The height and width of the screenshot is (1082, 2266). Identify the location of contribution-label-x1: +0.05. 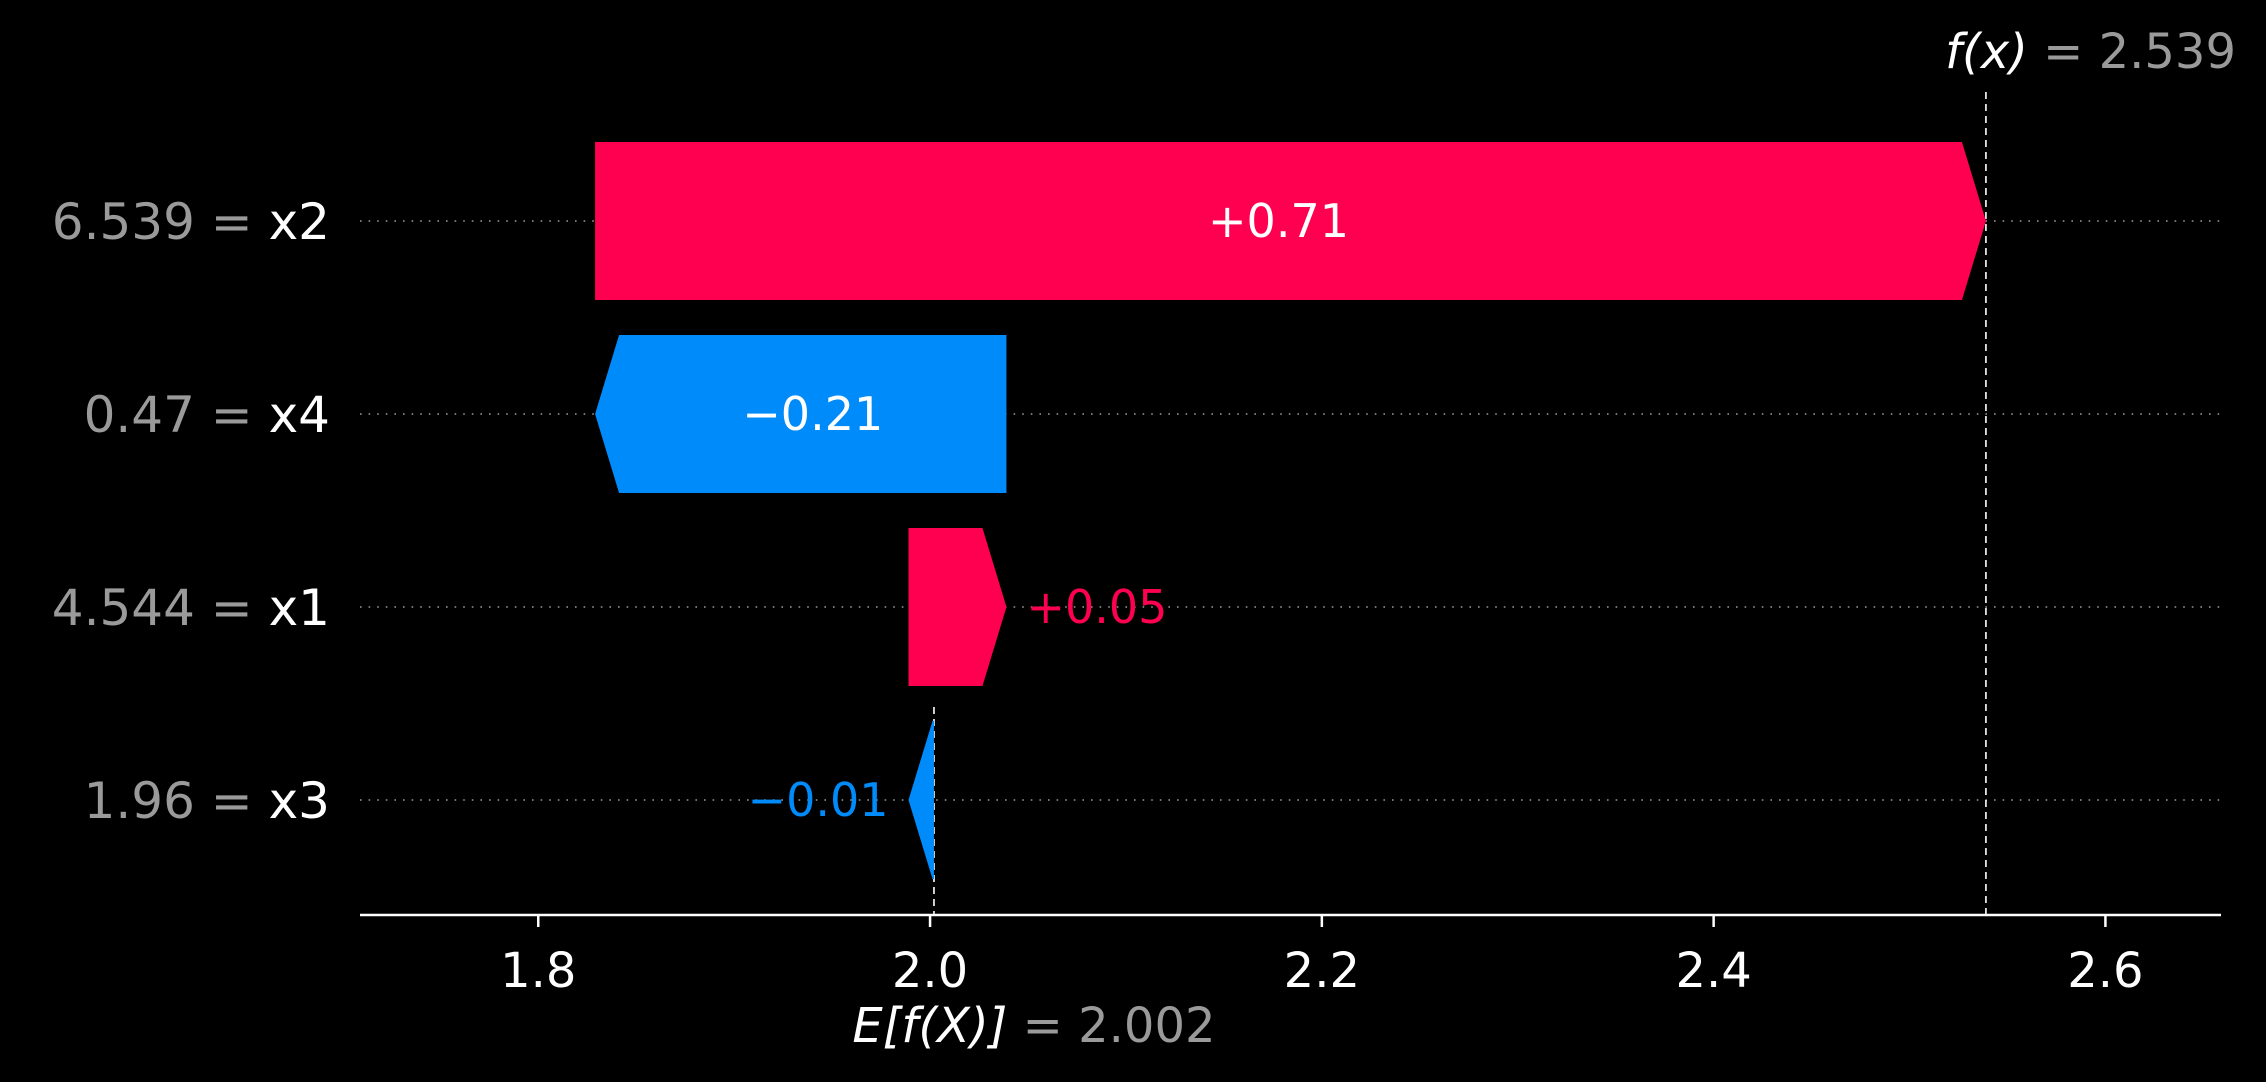
(1096, 607).